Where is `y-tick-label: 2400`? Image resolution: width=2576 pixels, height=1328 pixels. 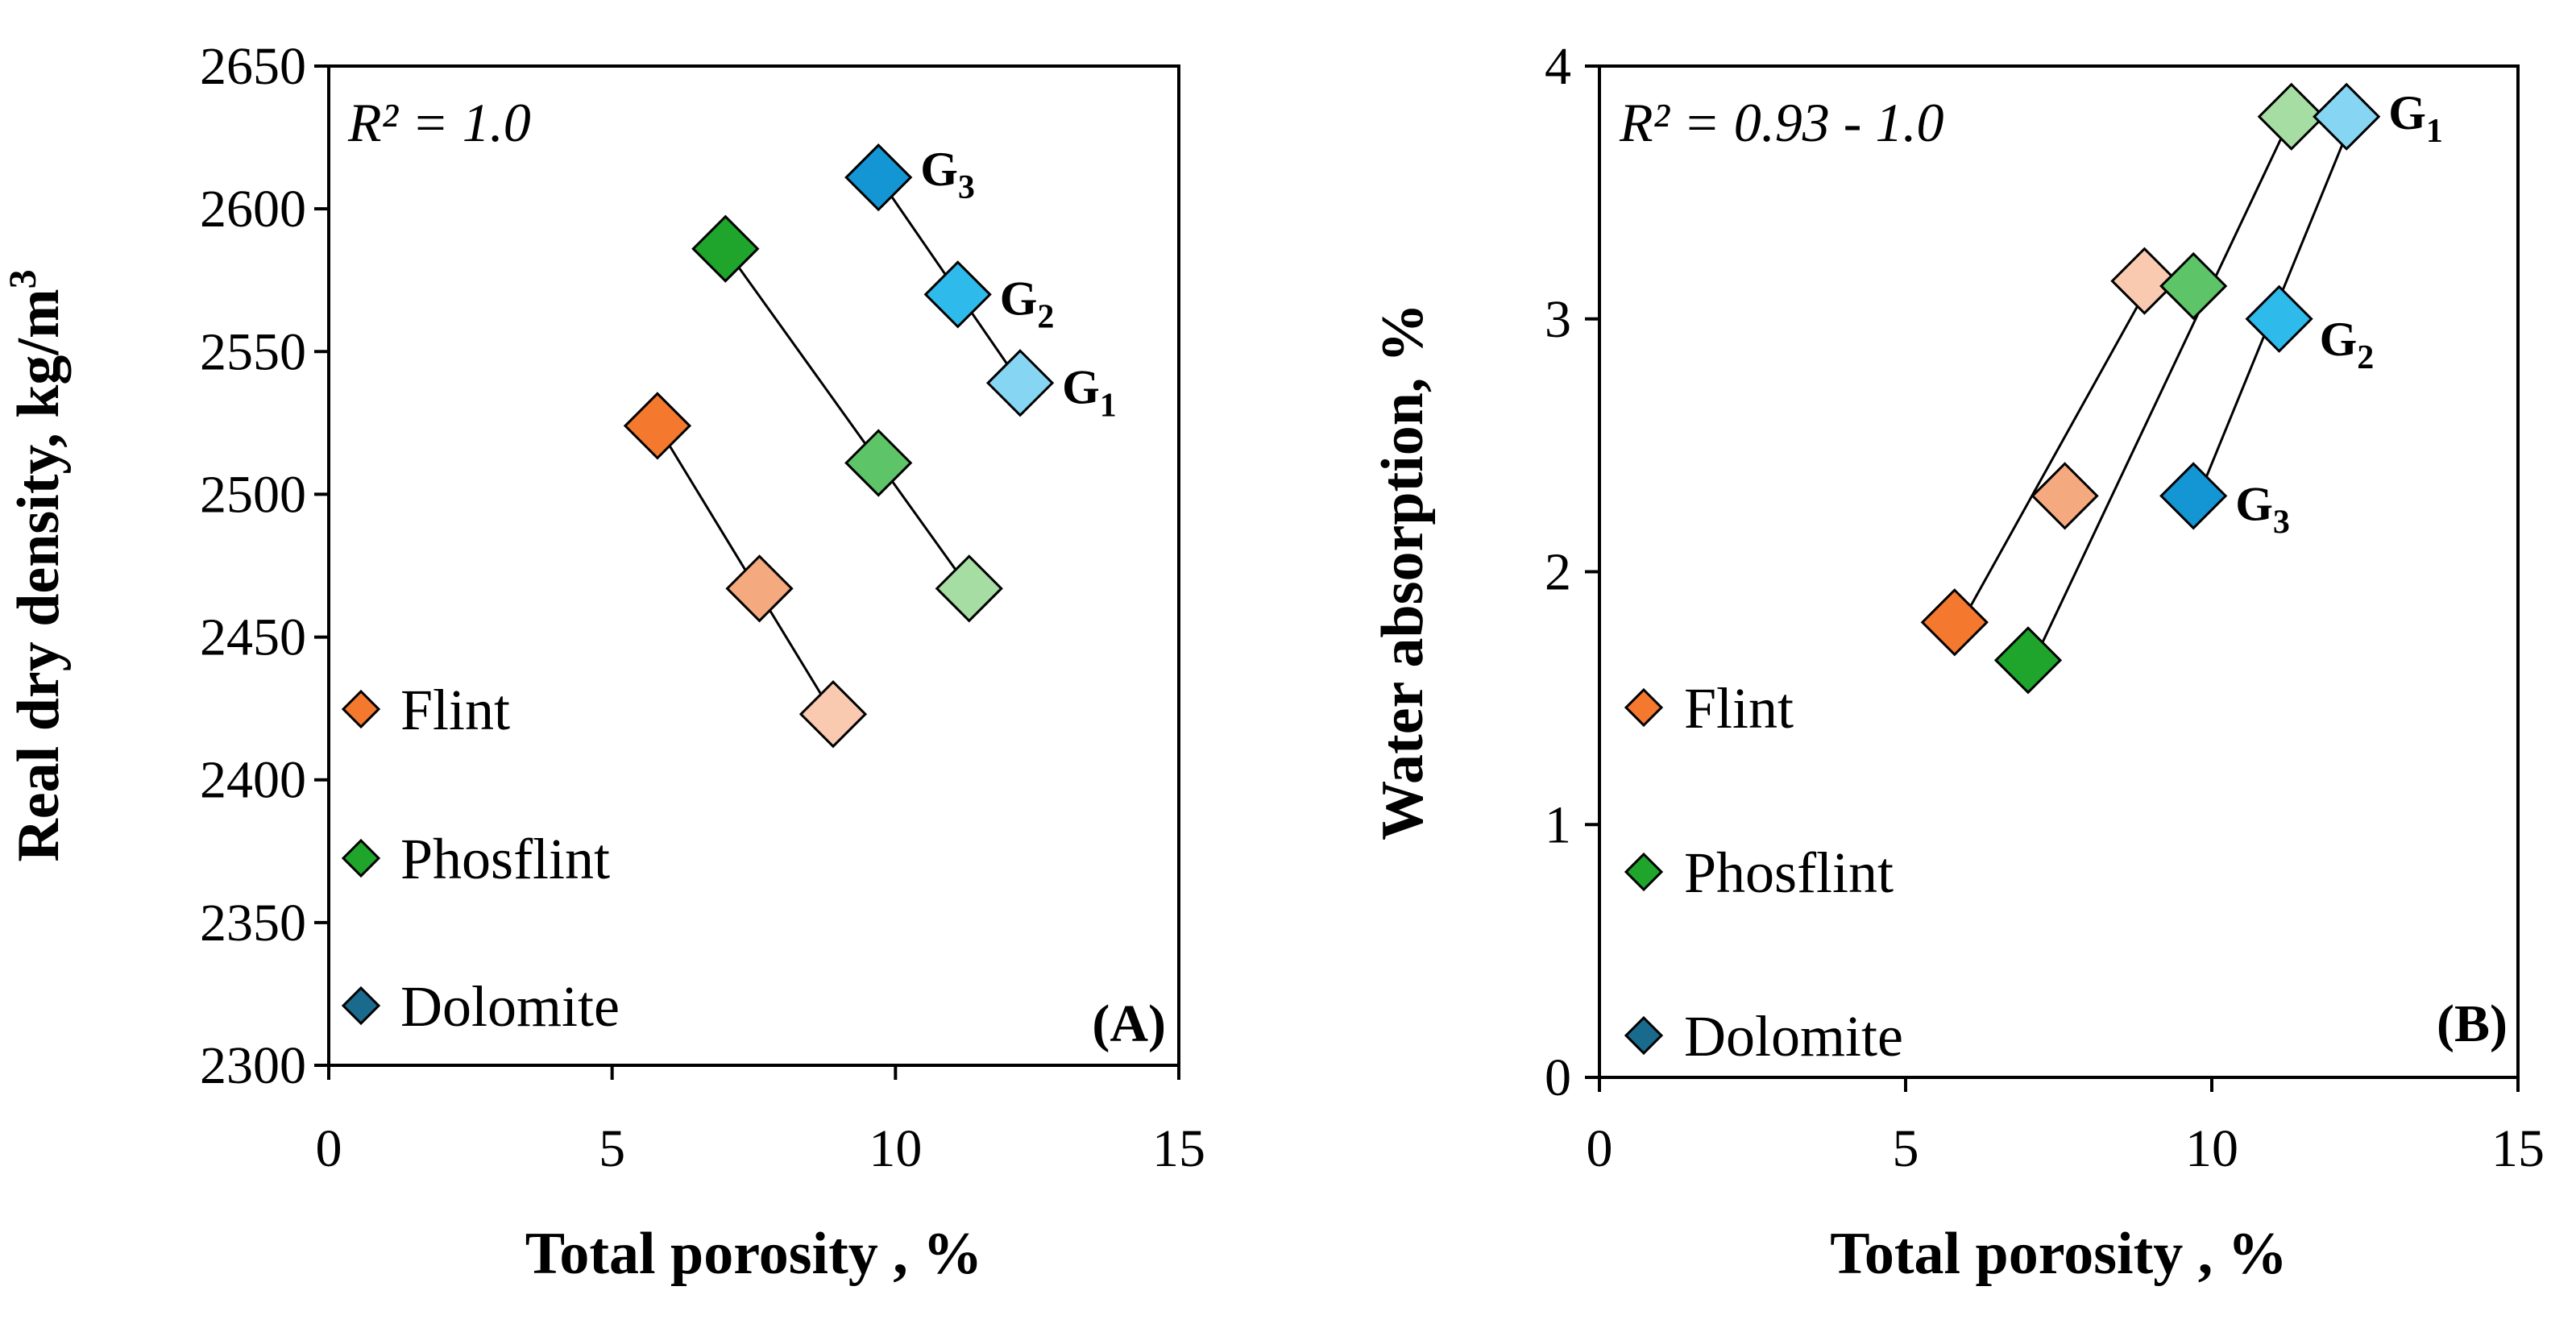 y-tick-label: 2400 is located at coordinates (253, 780).